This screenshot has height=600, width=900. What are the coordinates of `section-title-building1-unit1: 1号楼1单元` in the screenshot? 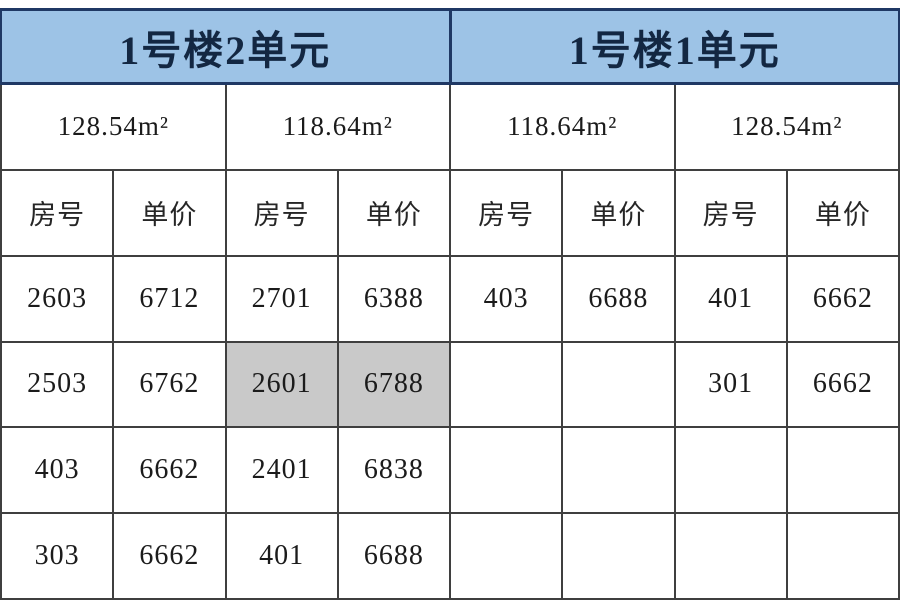 It's located at (674, 46).